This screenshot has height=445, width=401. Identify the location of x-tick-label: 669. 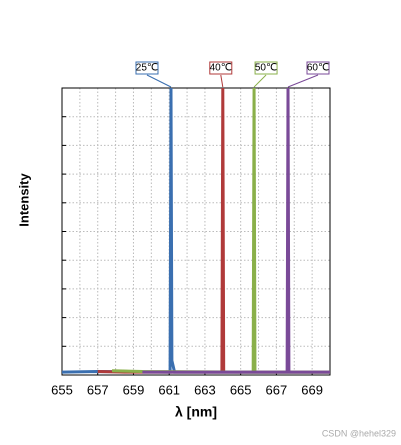
(312, 389).